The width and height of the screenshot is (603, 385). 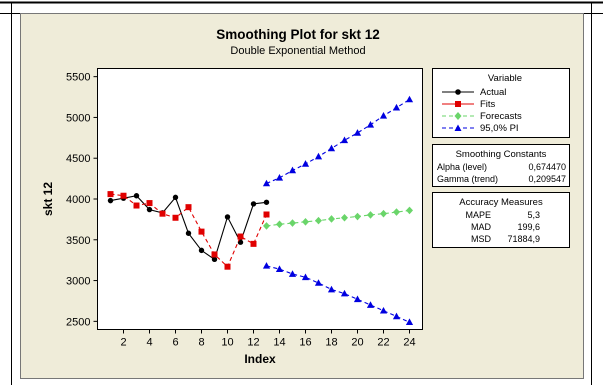 I want to click on legend-marker-fits, so click(x=458, y=104).